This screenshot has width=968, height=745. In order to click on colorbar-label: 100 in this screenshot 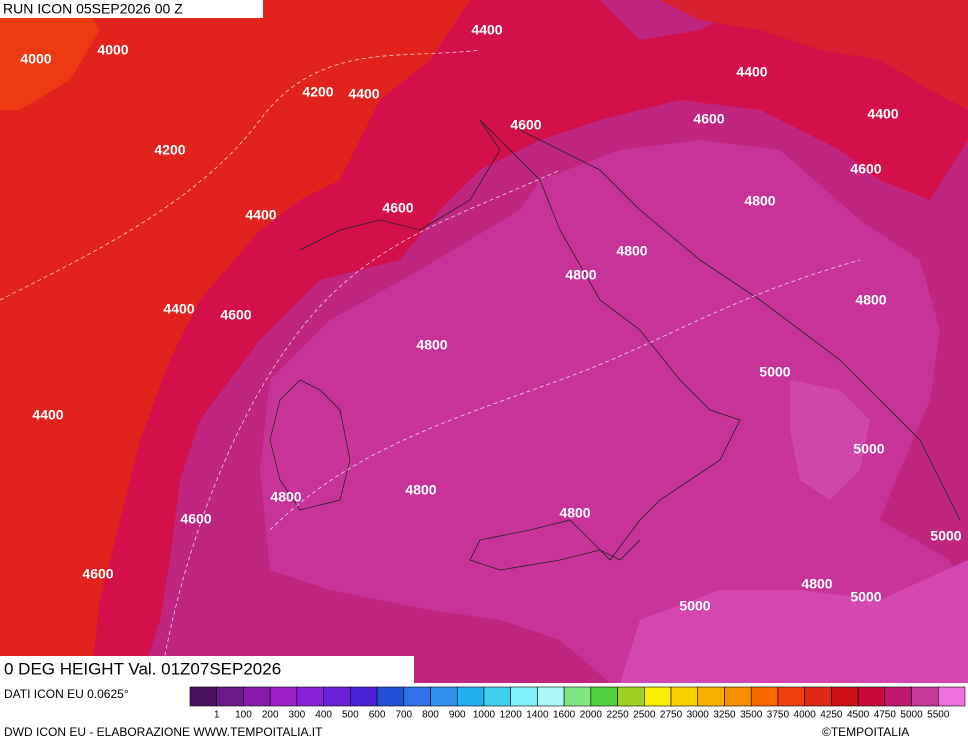, I will do `click(243, 715)`.